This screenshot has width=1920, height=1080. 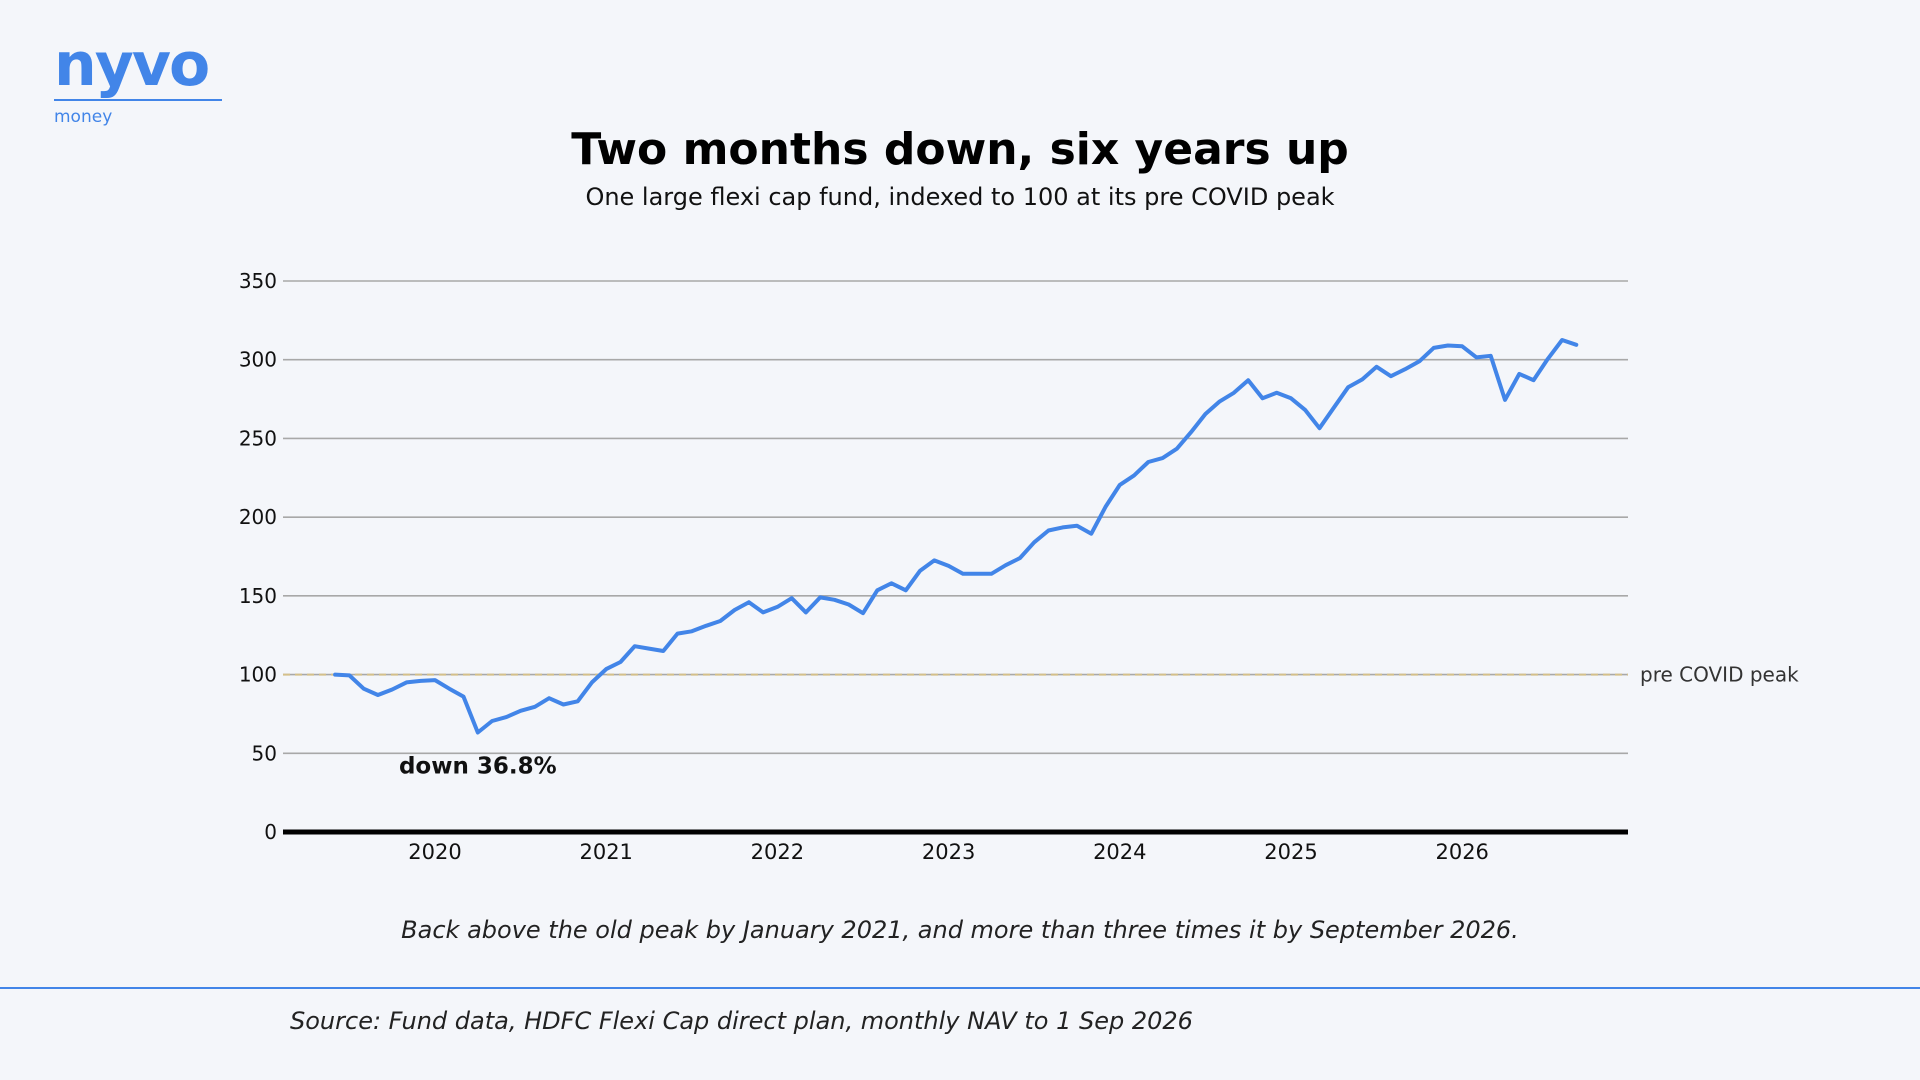 What do you see at coordinates (960, 988) in the screenshot?
I see `footer-divider` at bounding box center [960, 988].